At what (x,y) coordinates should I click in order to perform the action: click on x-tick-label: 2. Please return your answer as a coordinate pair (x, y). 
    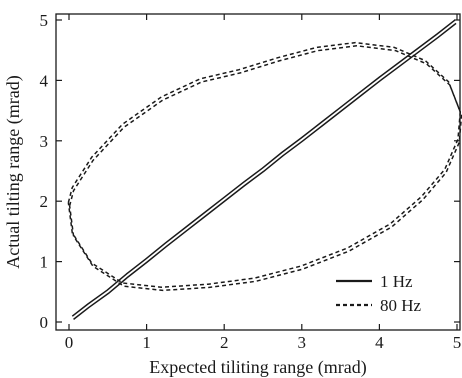
    Looking at the image, I should click on (224, 342).